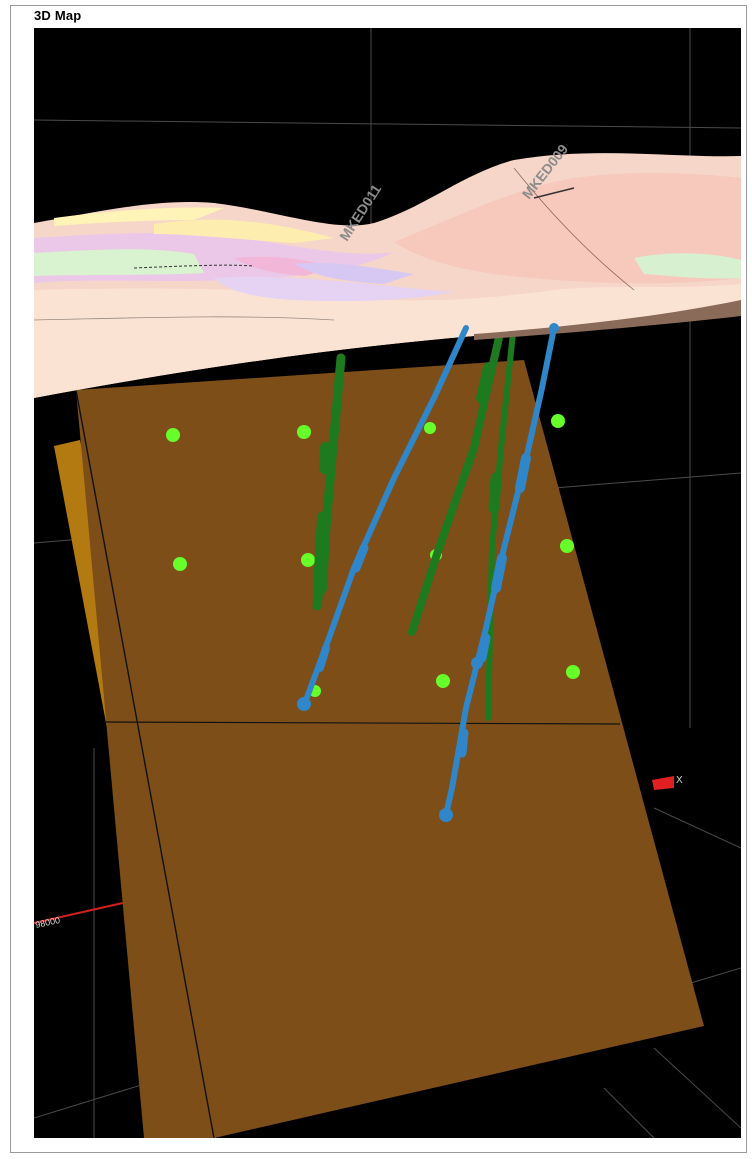  What do you see at coordinates (47, 922) in the screenshot?
I see `northing-tick-label: 98000` at bounding box center [47, 922].